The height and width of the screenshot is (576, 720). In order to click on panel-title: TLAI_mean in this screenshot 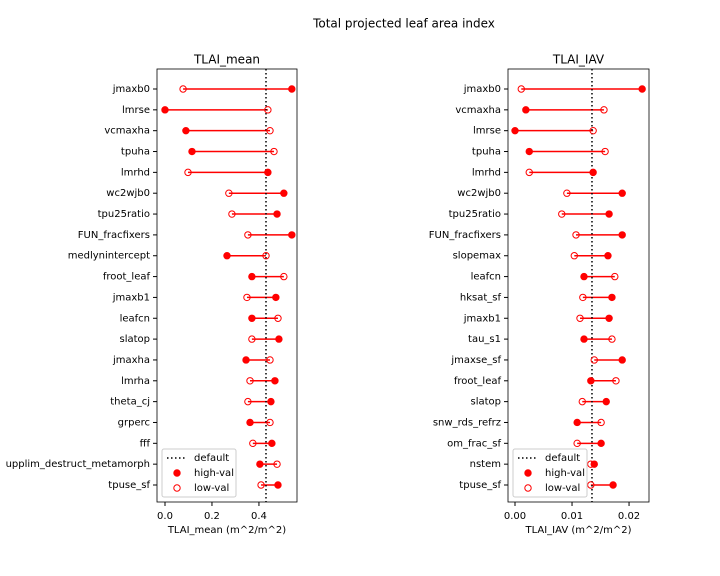, I will do `click(226, 60)`.